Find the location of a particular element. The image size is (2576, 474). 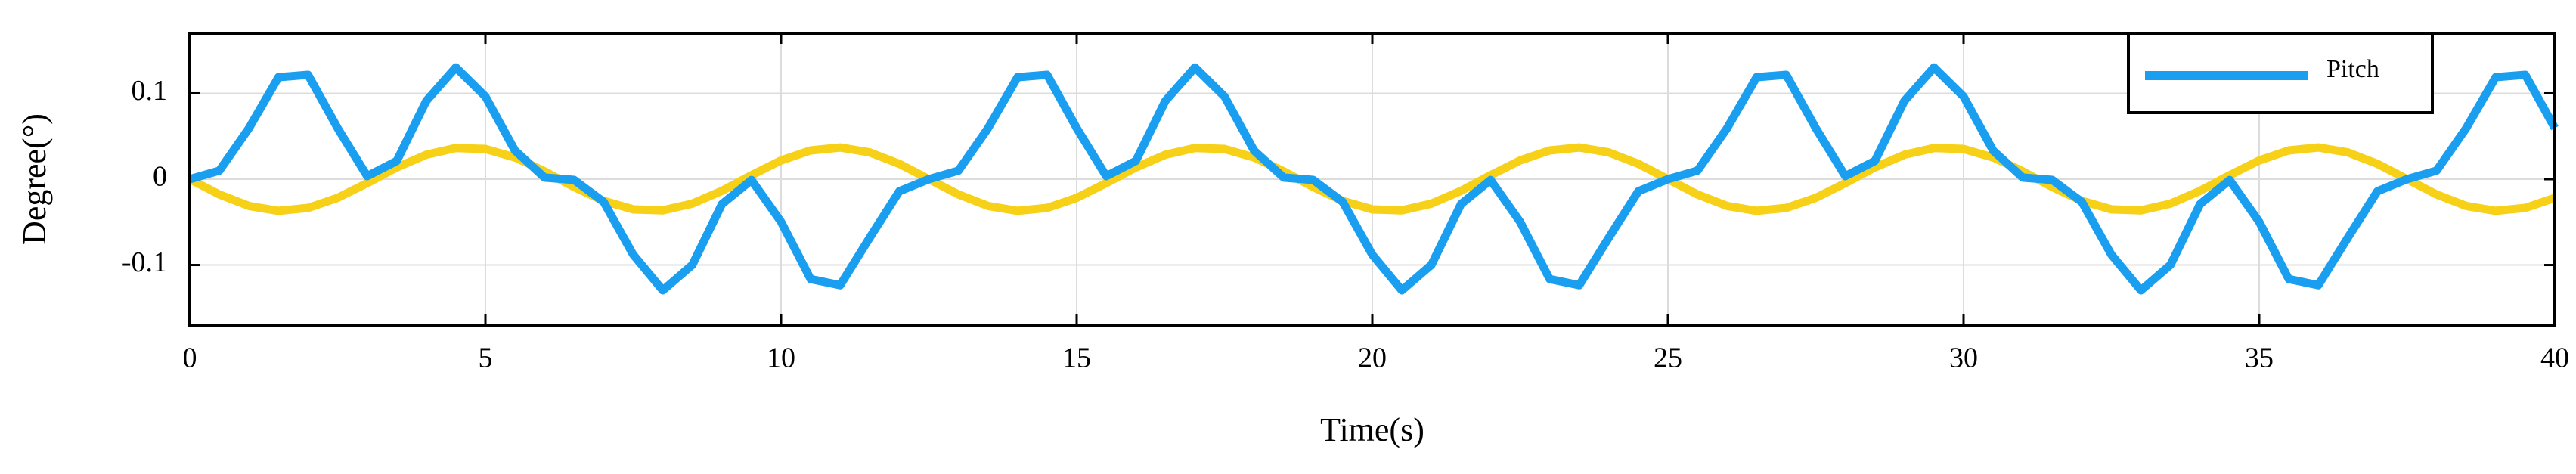

legend-label: Pitch is located at coordinates (2352, 69).